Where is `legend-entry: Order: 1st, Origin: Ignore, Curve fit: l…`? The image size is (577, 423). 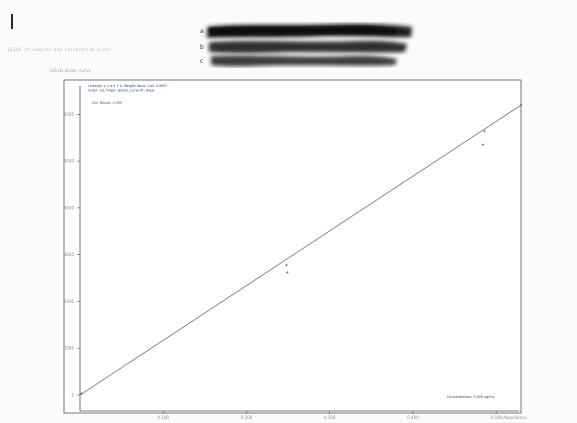 legend-entry: Order: 1st, Origin: Ignore, Curve fit: l… is located at coordinates (121, 91).